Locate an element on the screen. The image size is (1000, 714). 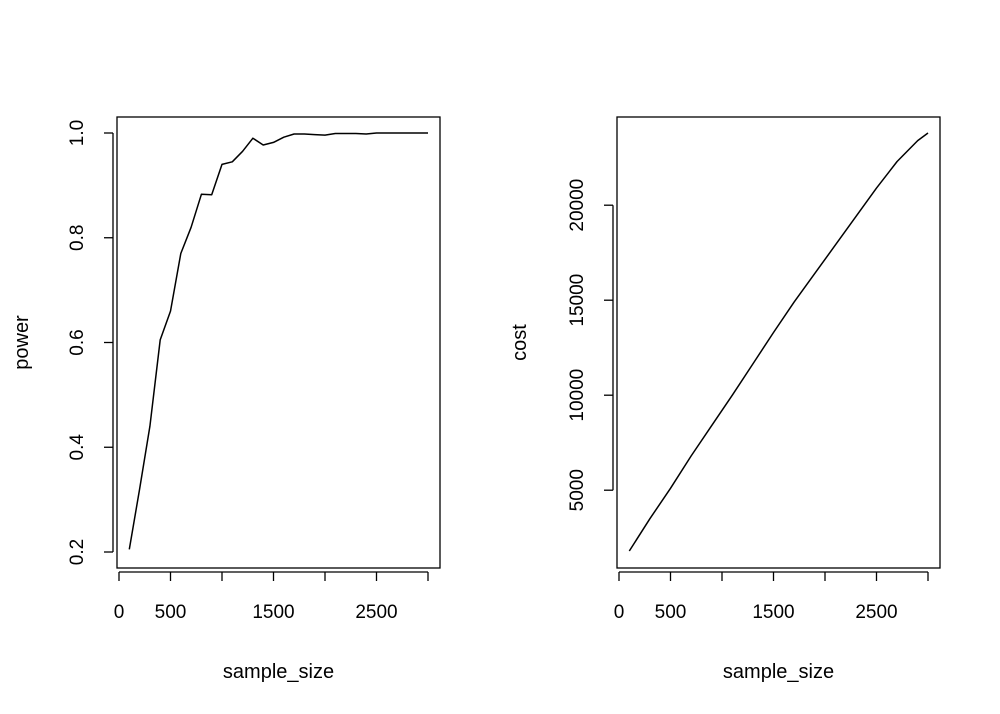
y-tick-label: 10000 is located at coordinates (577, 395).